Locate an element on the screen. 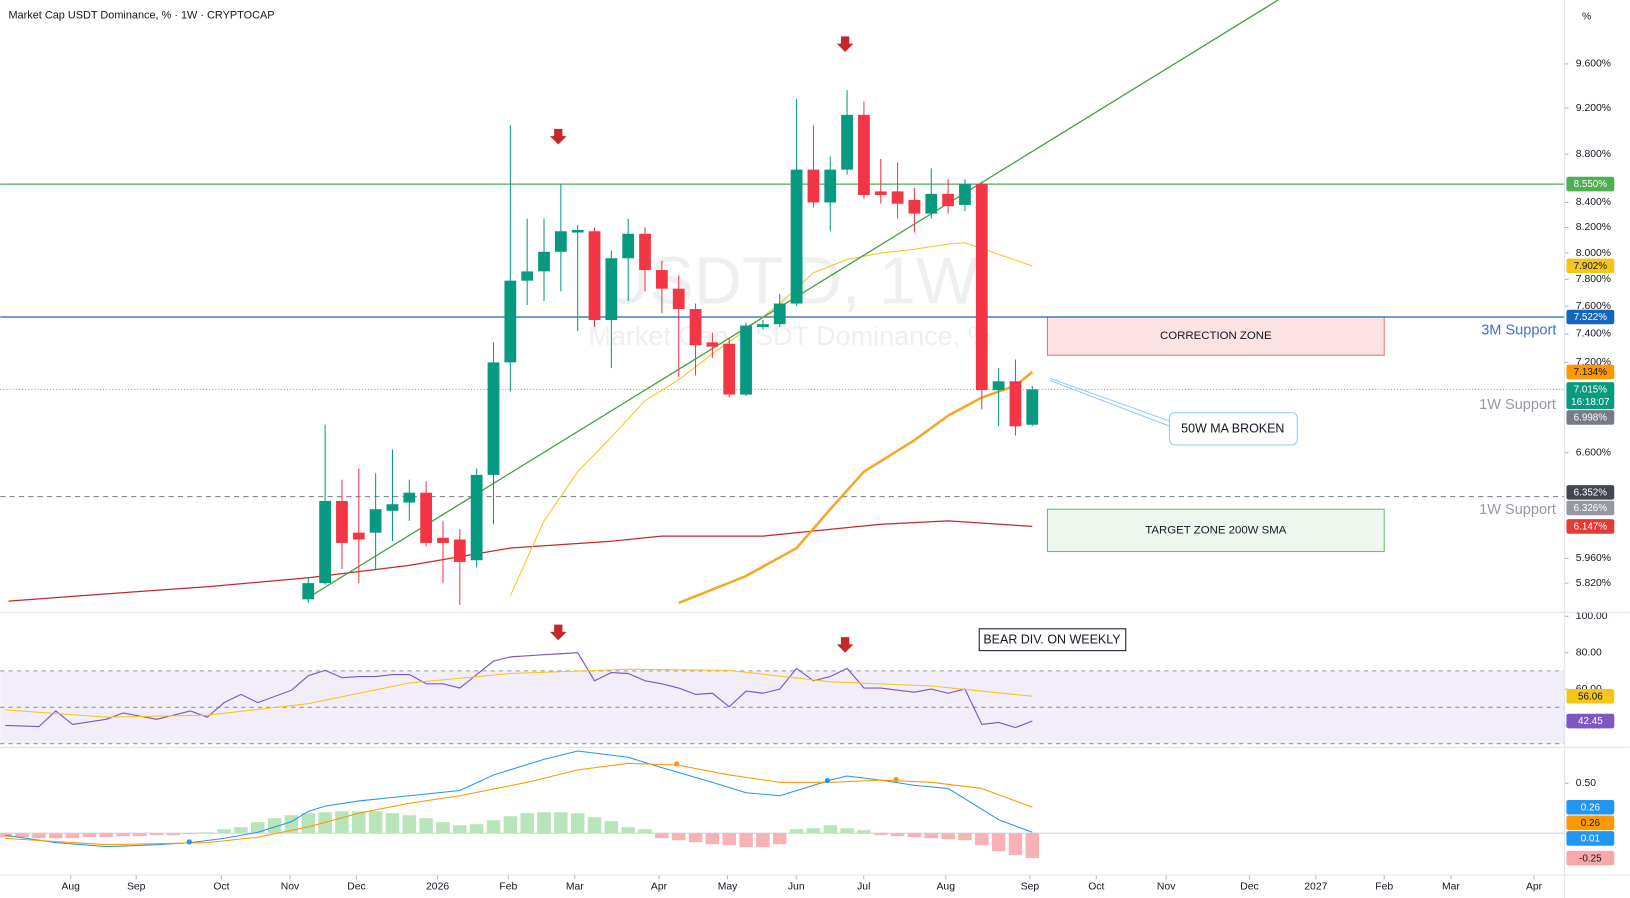 Image resolution: width=1630 pixels, height=898 pixels. y-tick-label: 9.200% is located at coordinates (1593, 108).